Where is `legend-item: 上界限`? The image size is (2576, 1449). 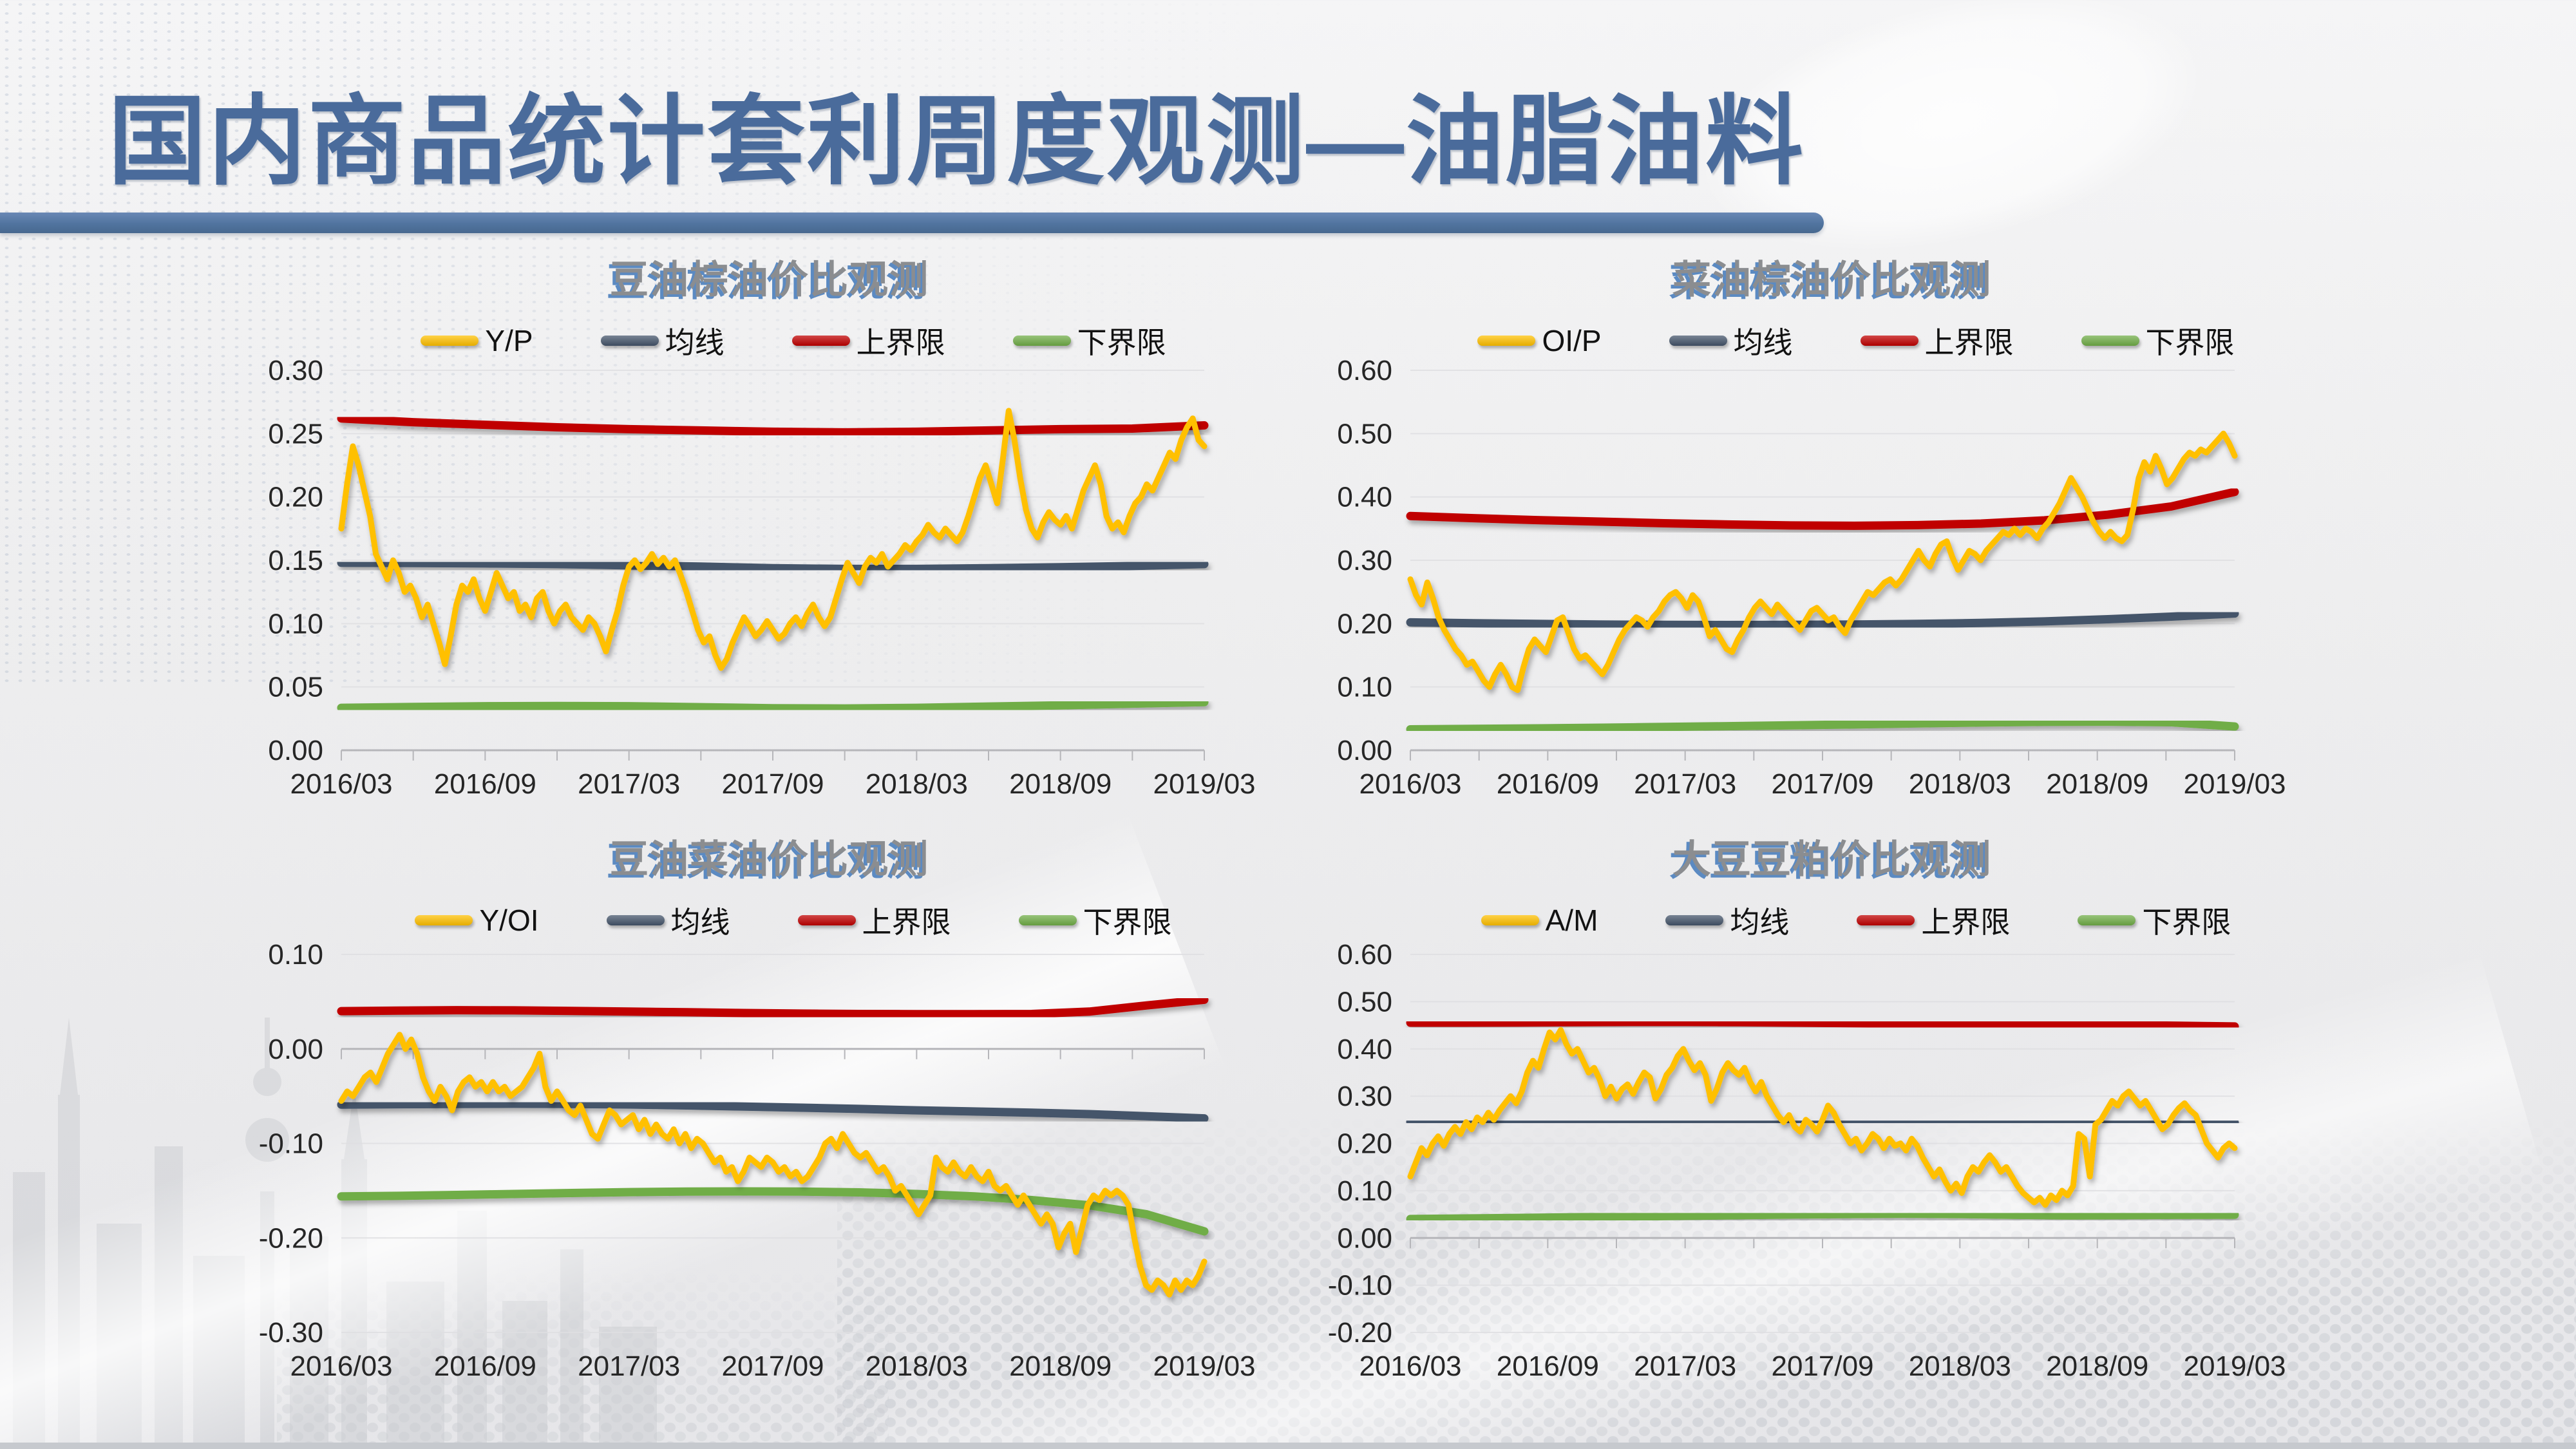 legend-item: 上界限 is located at coordinates (1933, 920).